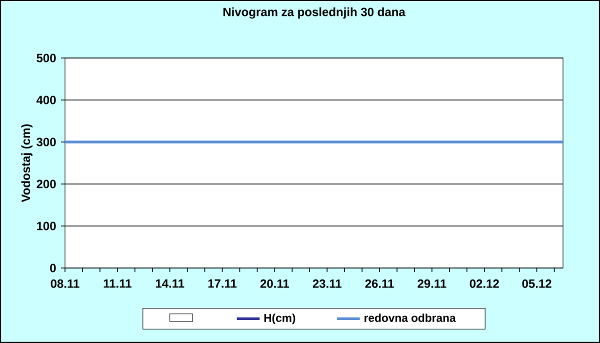 The image size is (600, 343). I want to click on chart-title: Nivogram za poslednjih 30 dana, so click(314, 13).